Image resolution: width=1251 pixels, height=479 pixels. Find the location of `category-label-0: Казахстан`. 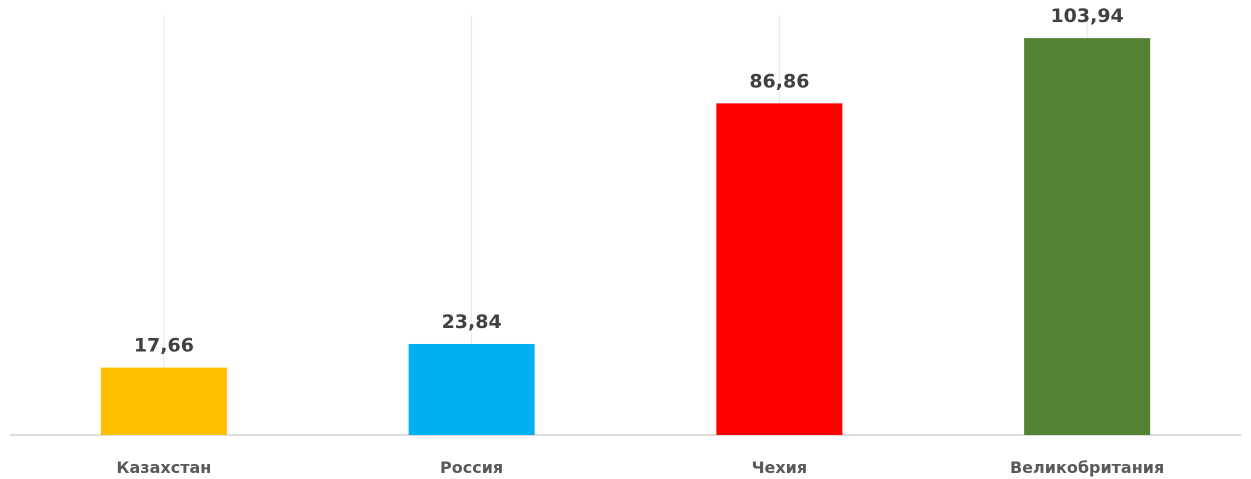

category-label-0: Казахстан is located at coordinates (163, 467).